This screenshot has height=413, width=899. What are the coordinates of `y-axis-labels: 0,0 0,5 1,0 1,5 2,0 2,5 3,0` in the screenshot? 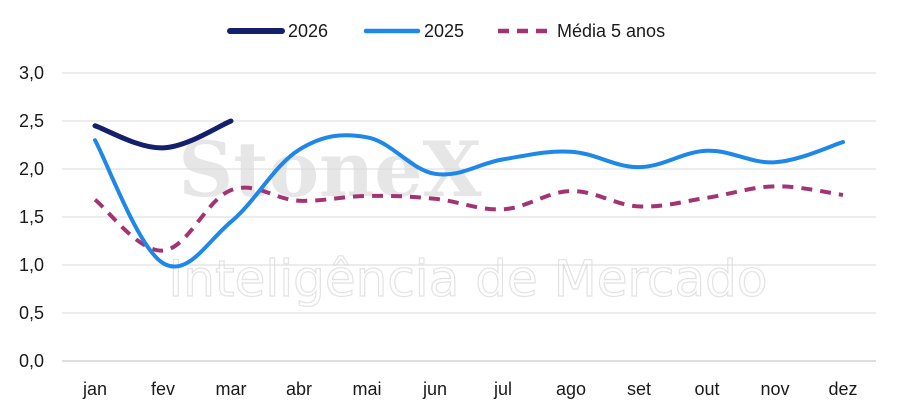 It's located at (31, 217).